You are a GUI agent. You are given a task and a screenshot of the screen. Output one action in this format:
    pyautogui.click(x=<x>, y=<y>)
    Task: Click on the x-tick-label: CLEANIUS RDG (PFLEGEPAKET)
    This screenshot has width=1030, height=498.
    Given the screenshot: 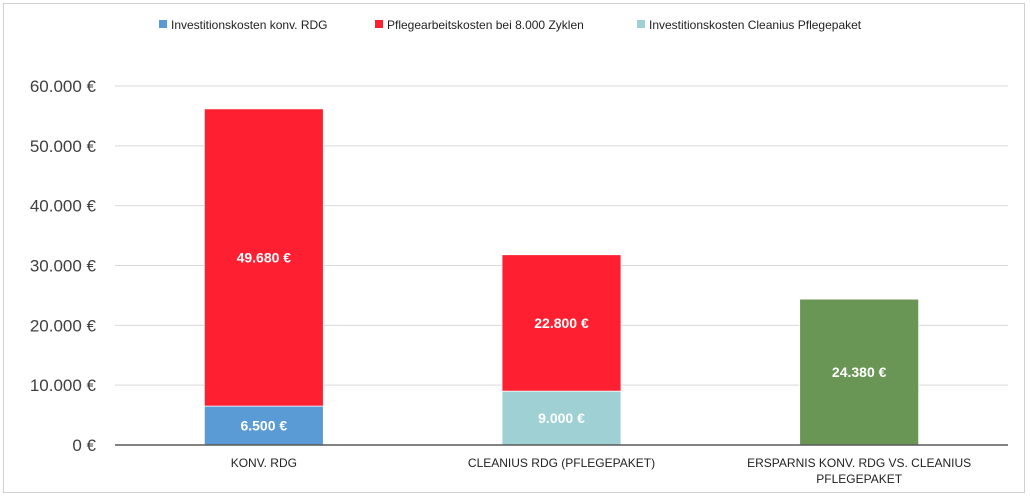 What is the action you would take?
    pyautogui.click(x=561, y=463)
    